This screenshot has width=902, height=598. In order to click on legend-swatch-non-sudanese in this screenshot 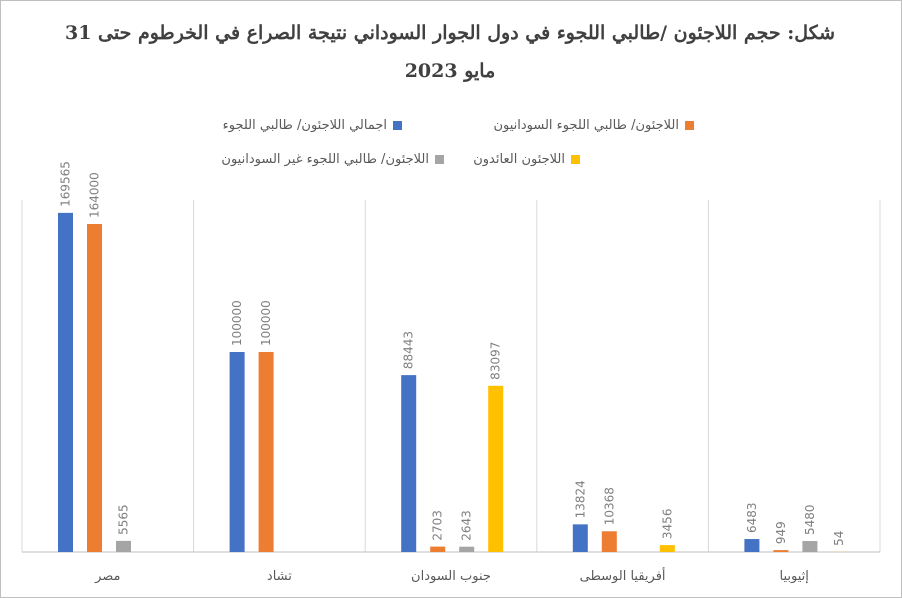, I will do `click(439, 159)`.